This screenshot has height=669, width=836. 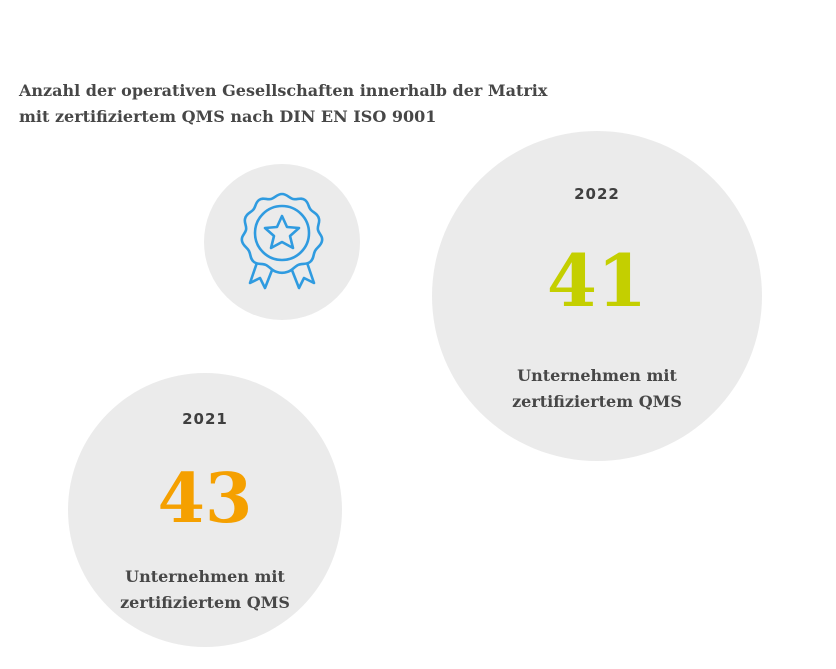 What do you see at coordinates (205, 499) in the screenshot?
I see `stat-value: 43` at bounding box center [205, 499].